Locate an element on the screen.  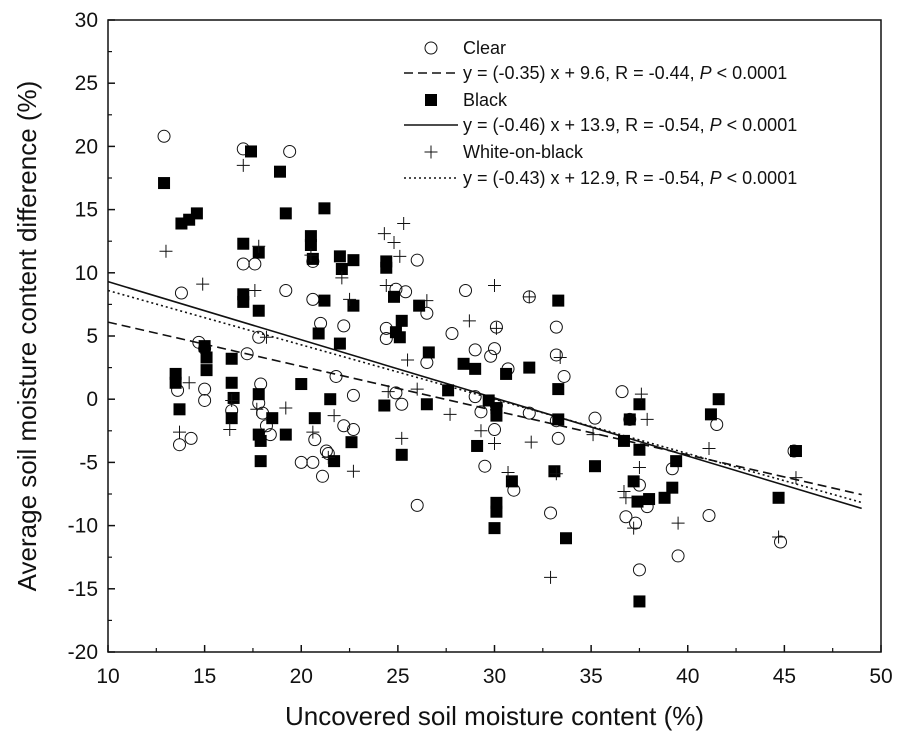
x-tick-label: 15 is located at coordinates (204, 676).